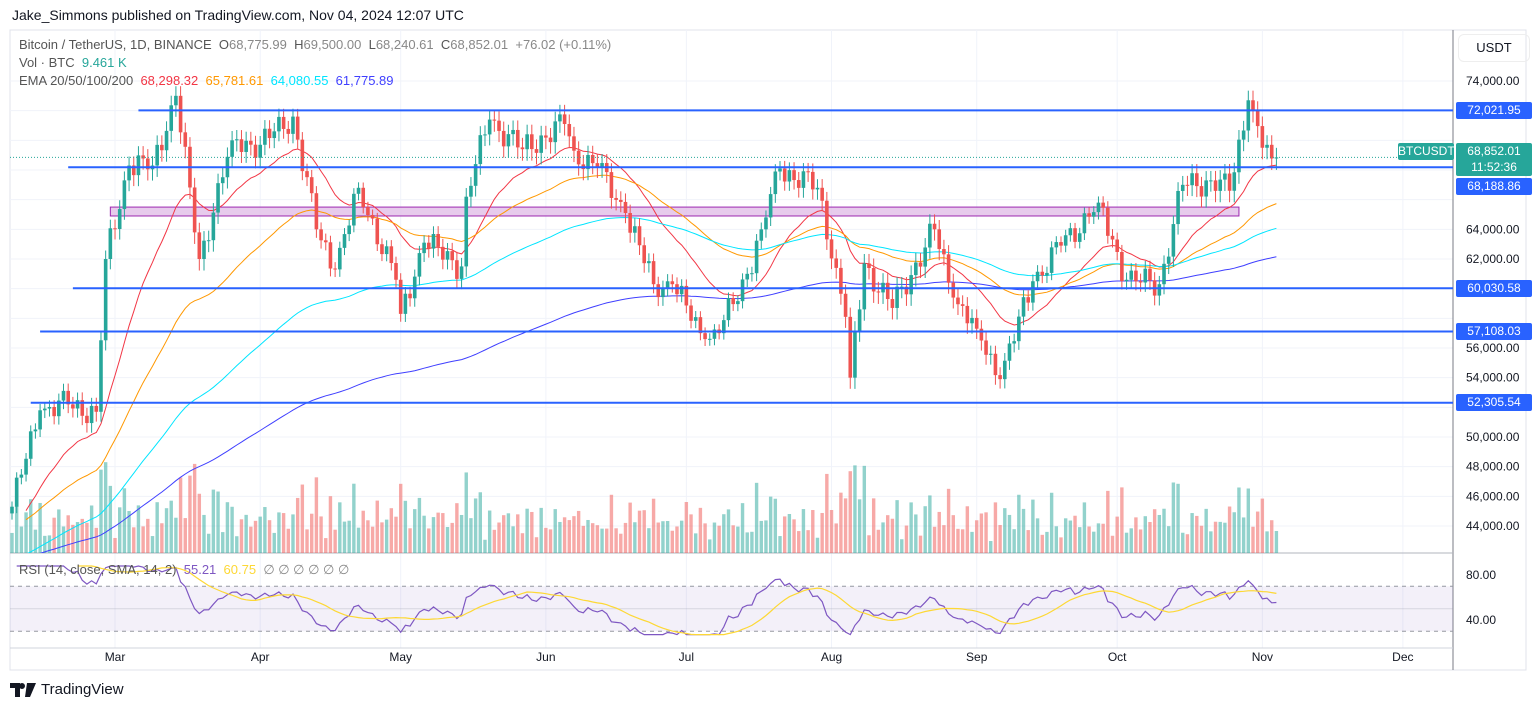 The height and width of the screenshot is (709, 1536). What do you see at coordinates (1494, 48) in the screenshot?
I see `currency-button: USDT` at bounding box center [1494, 48].